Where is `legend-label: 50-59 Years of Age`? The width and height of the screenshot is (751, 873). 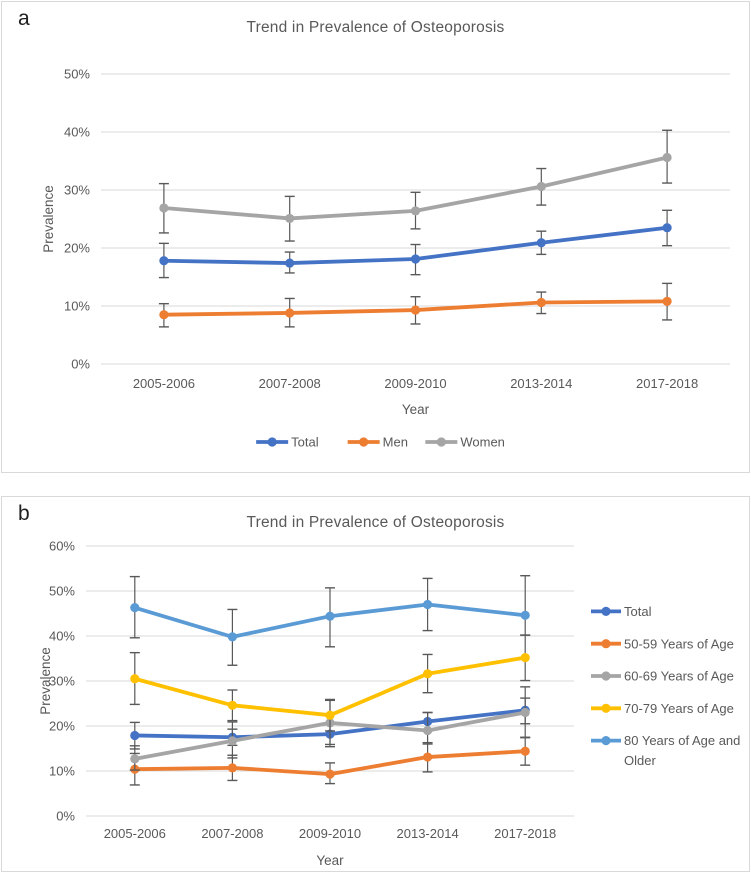 legend-label: 50-59 Years of Age is located at coordinates (679, 643).